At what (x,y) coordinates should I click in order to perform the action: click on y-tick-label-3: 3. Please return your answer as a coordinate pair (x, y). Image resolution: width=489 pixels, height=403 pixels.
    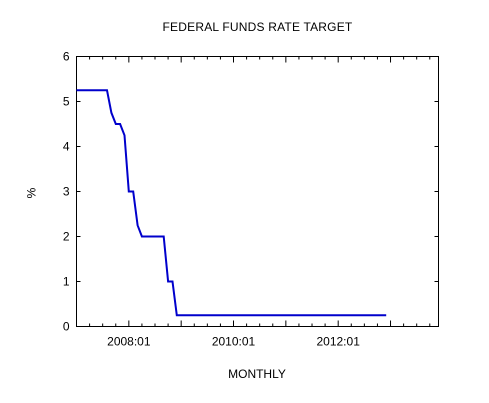
    Looking at the image, I should click on (66, 192).